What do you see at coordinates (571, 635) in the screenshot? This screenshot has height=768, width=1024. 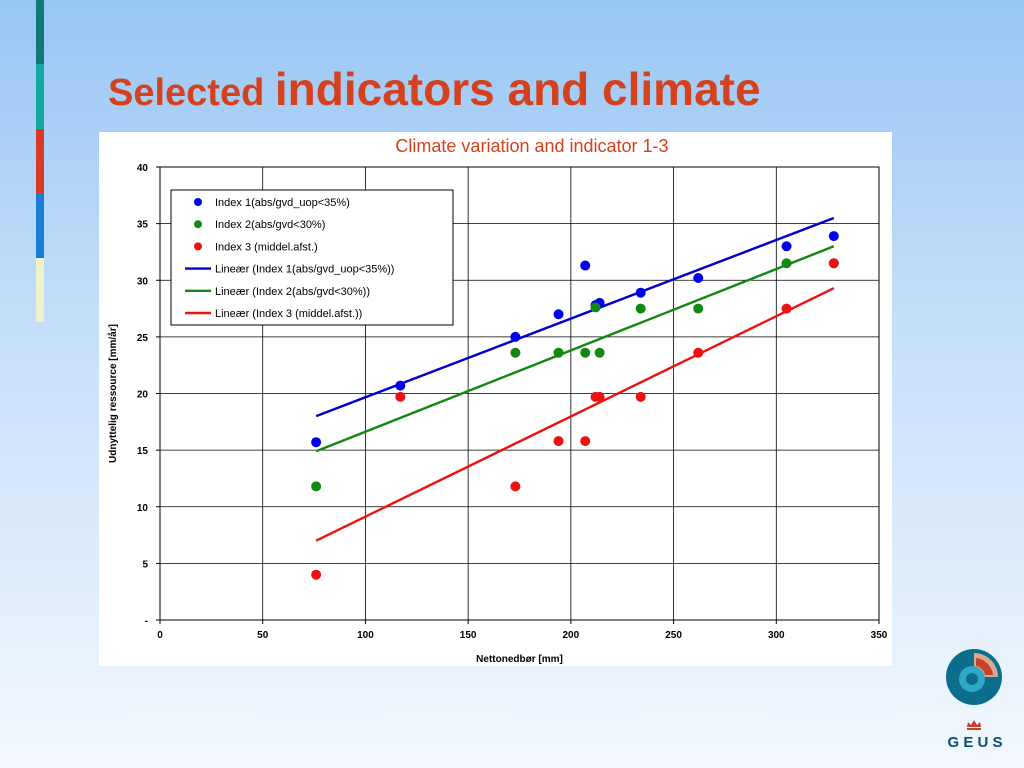 I see `x-tick-label: 200` at bounding box center [571, 635].